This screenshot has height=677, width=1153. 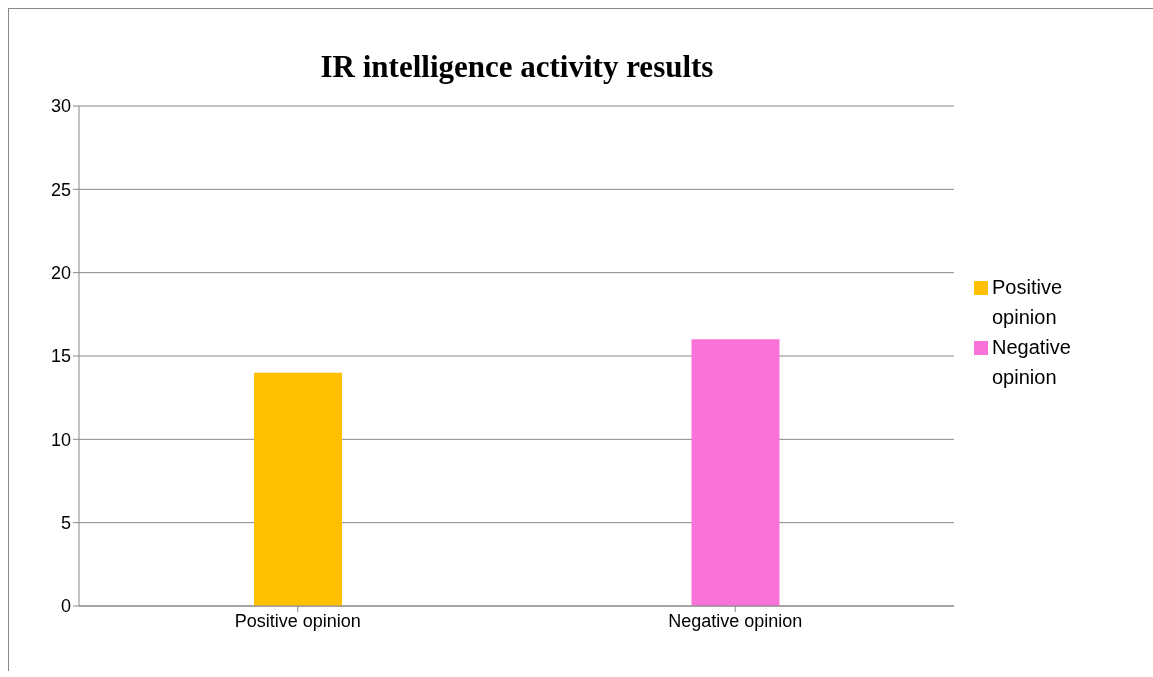 I want to click on y-tick-label: 15, so click(x=60, y=356).